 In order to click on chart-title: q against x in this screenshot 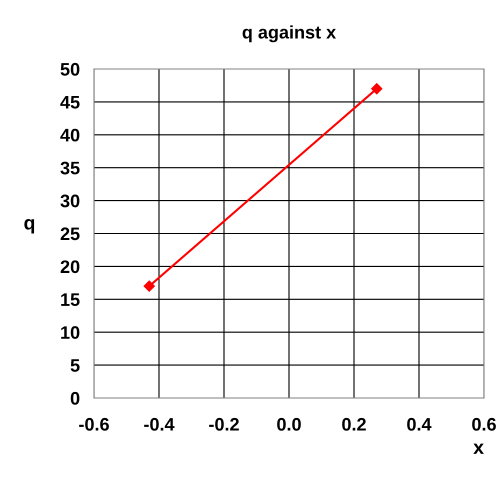, I will do `click(289, 33)`.